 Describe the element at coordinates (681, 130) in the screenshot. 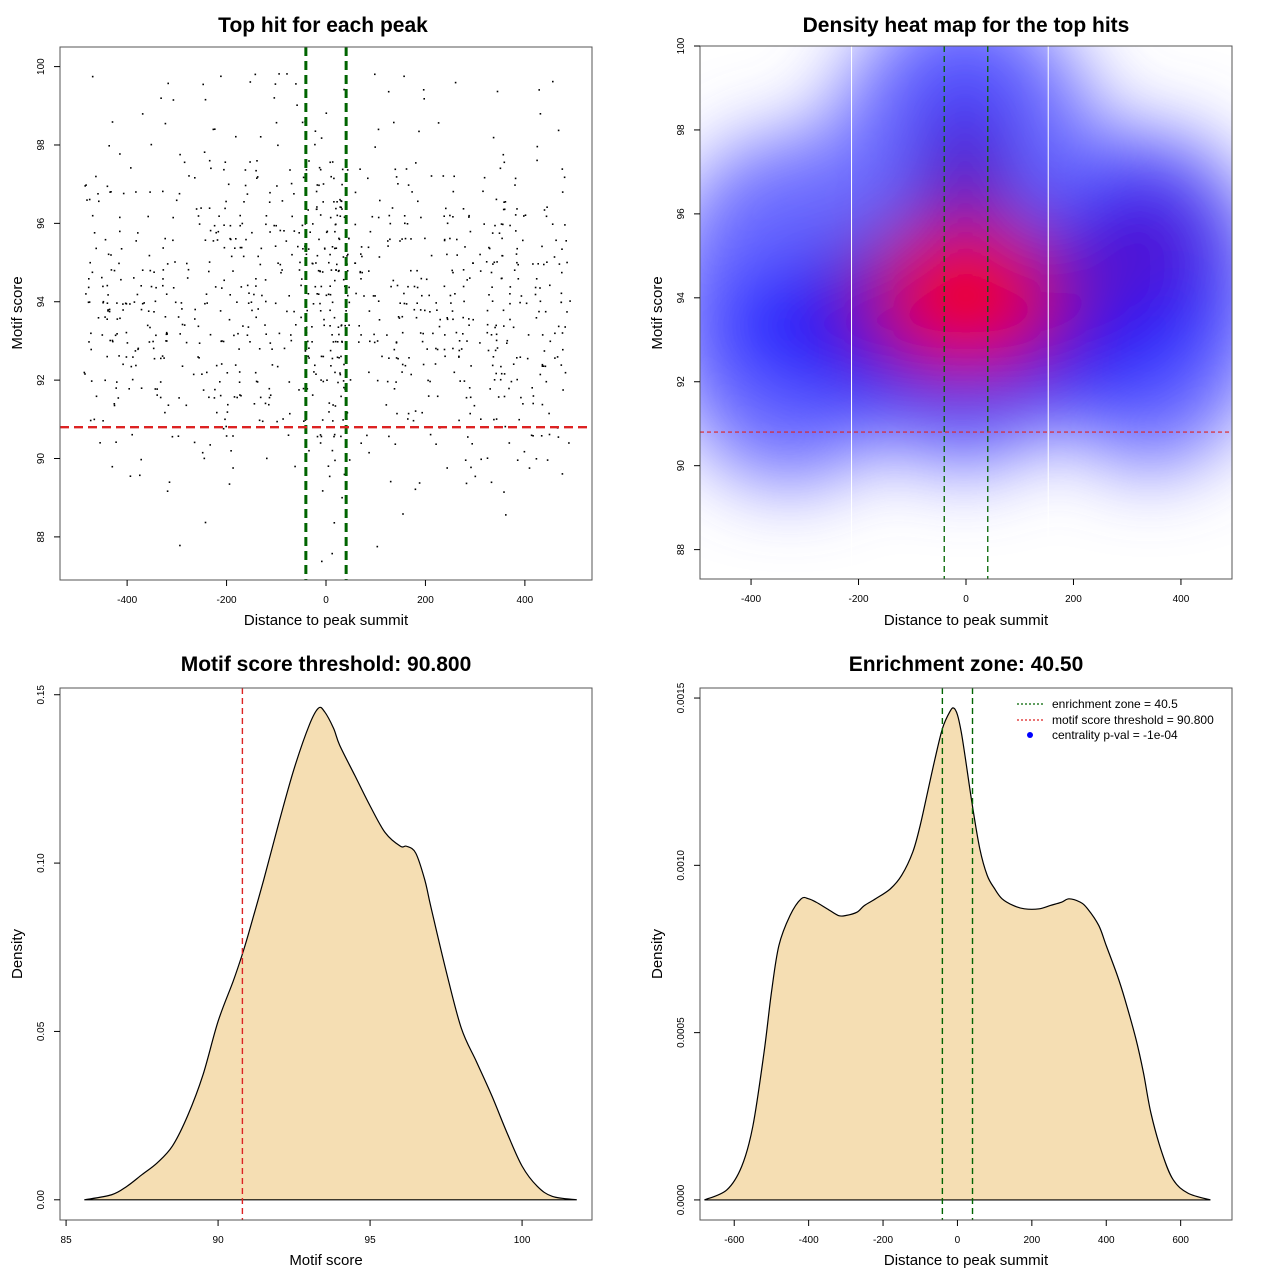

I see `heatmap-ytick-label: 98` at that location.